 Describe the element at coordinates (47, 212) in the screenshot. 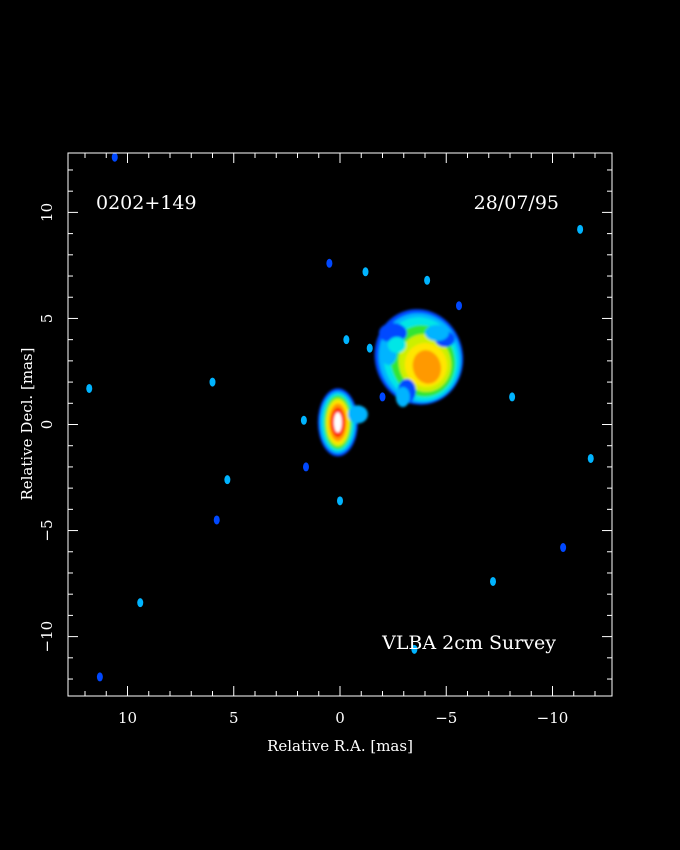

I see `y-tick-label: 10` at that location.